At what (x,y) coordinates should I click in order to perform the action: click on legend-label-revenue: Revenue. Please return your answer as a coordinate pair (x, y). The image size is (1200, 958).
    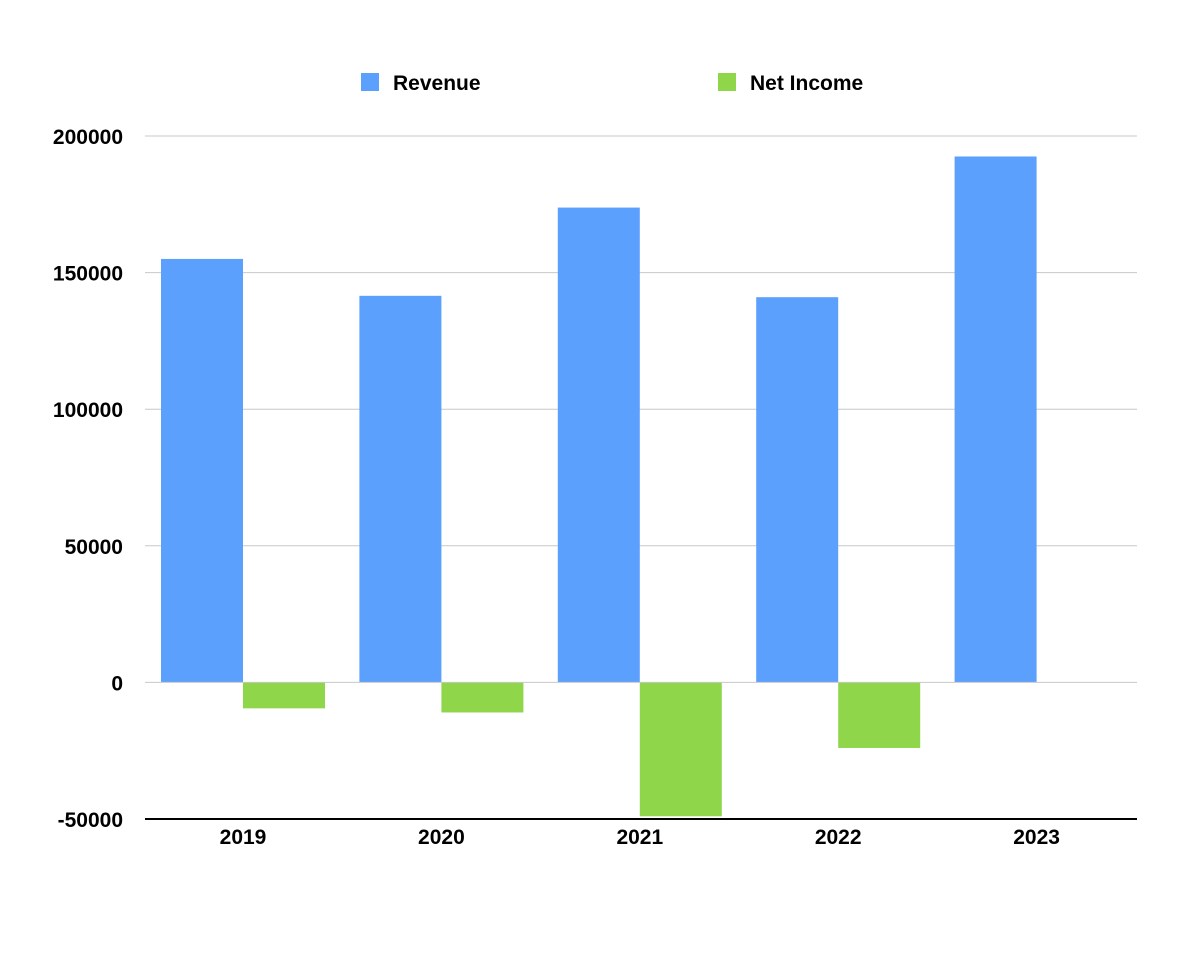
    Looking at the image, I should click on (437, 83).